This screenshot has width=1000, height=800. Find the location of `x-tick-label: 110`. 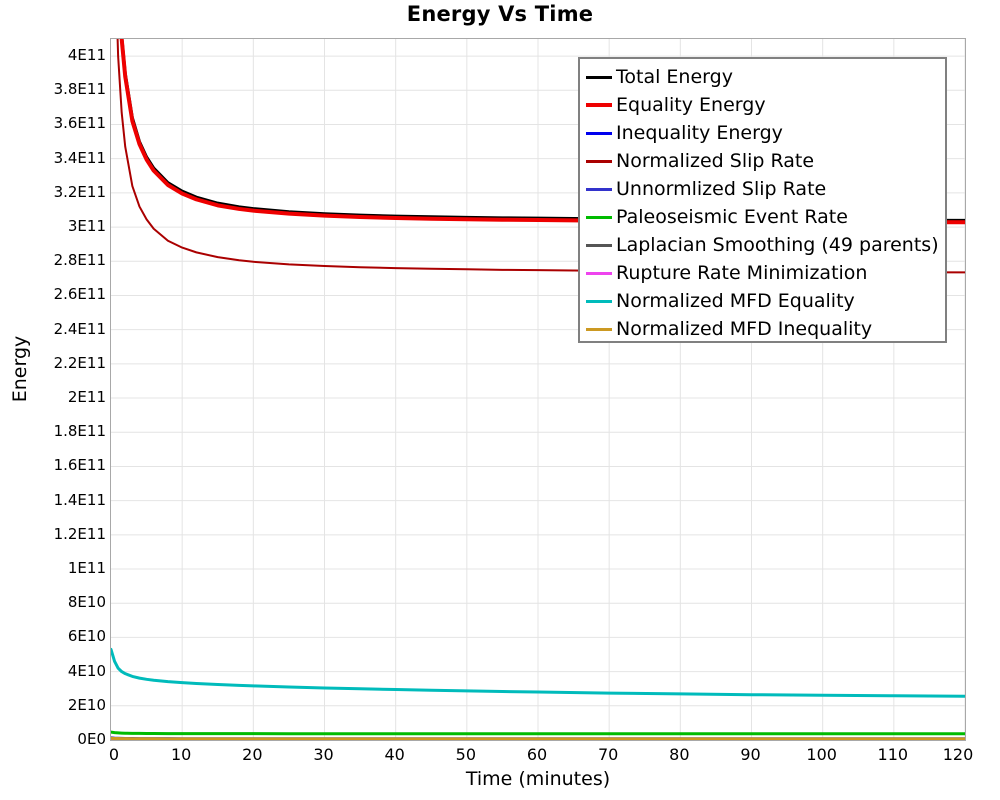

x-tick-label: 110 is located at coordinates (893, 754).